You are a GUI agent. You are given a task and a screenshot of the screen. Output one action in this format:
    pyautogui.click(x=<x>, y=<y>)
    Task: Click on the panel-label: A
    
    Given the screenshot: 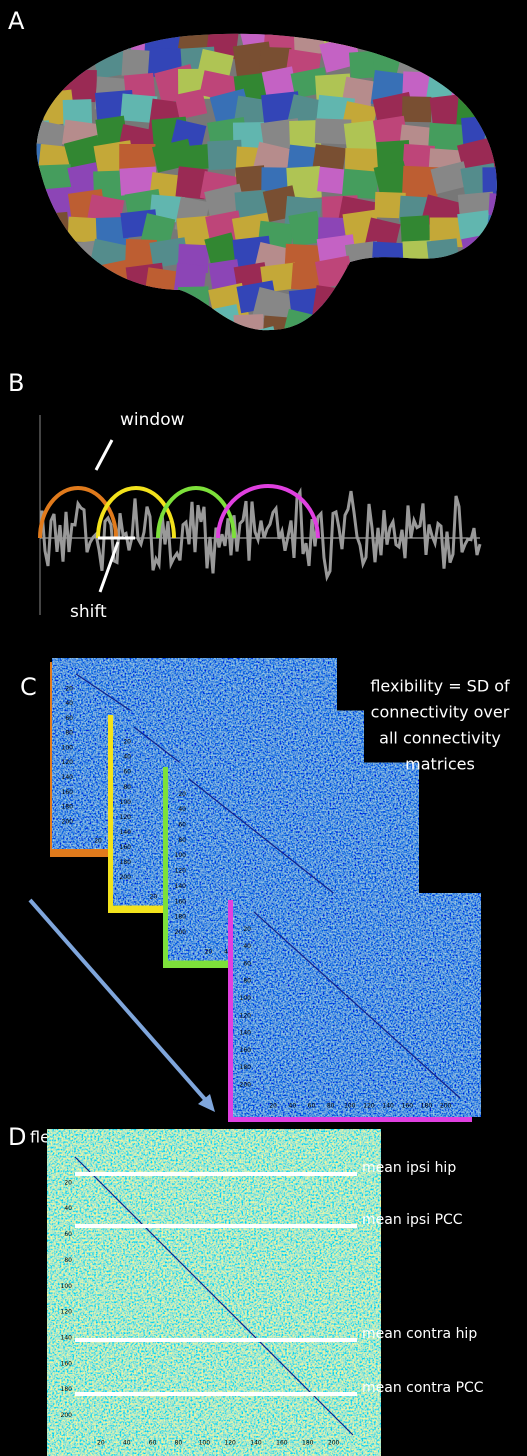 What is the action you would take?
    pyautogui.click(x=16, y=21)
    